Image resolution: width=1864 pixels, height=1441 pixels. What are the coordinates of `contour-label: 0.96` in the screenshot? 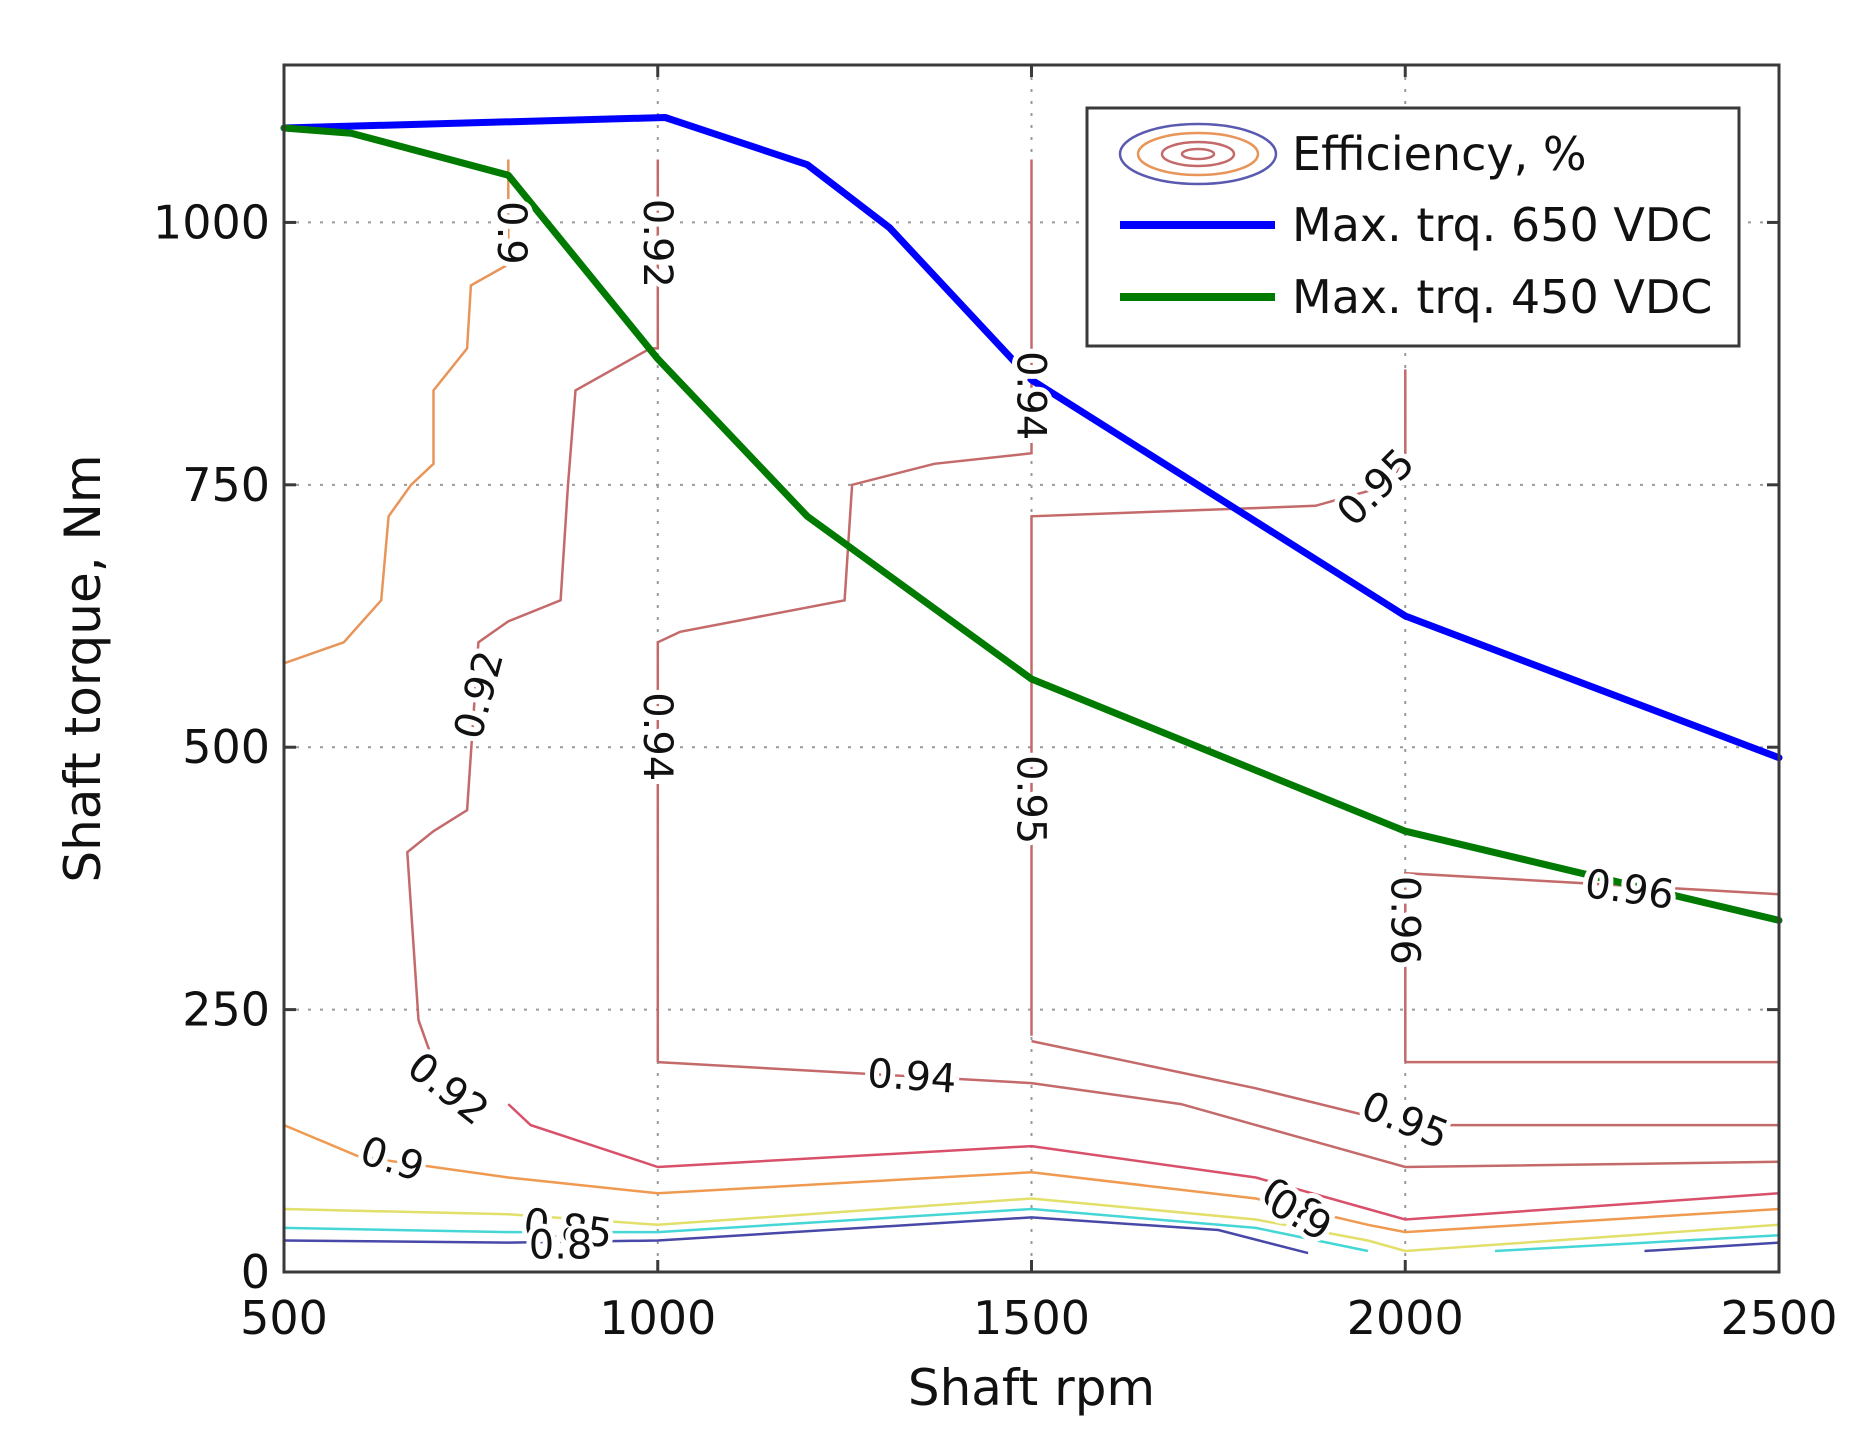 It's located at (1404, 920).